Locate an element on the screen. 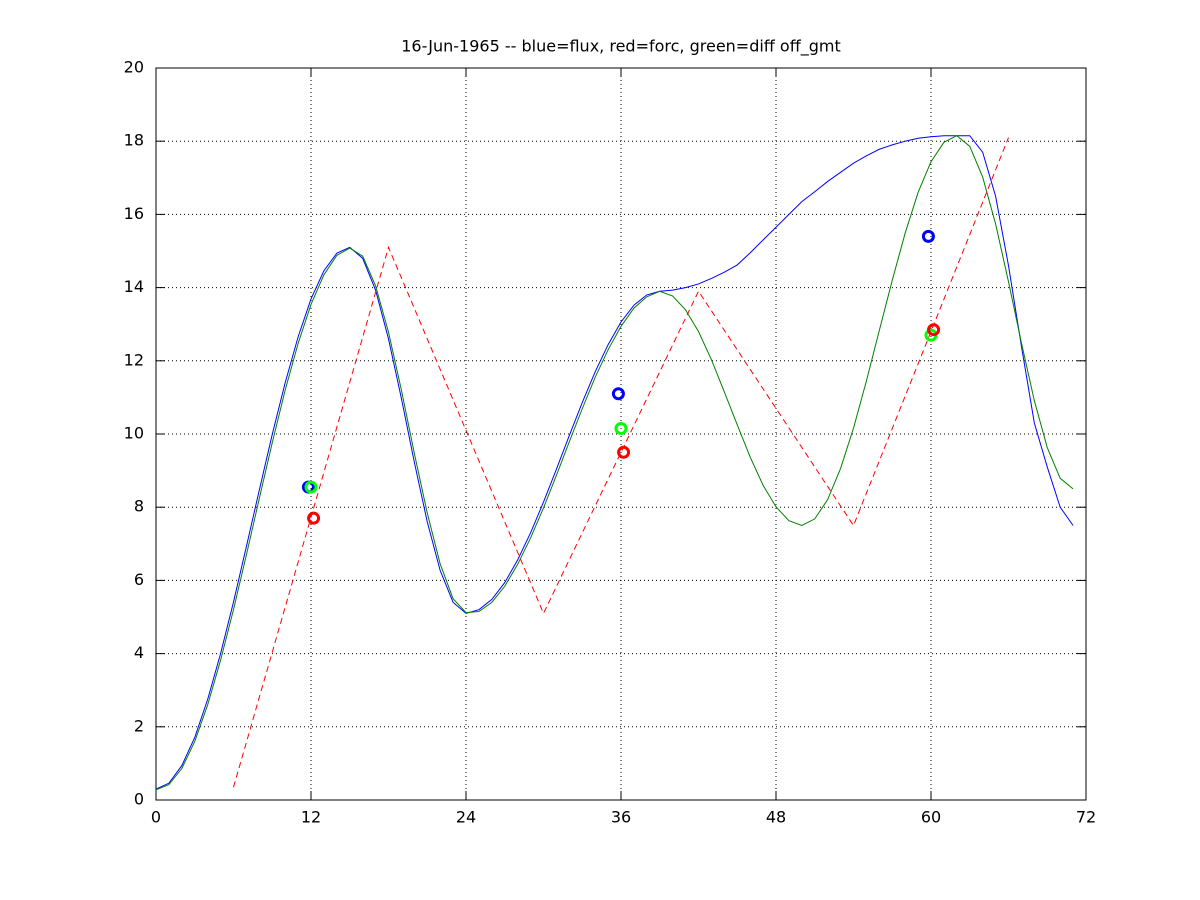 Image resolution: width=1200 pixels, height=900 pixels. x-tick-label: 12 is located at coordinates (311, 817).